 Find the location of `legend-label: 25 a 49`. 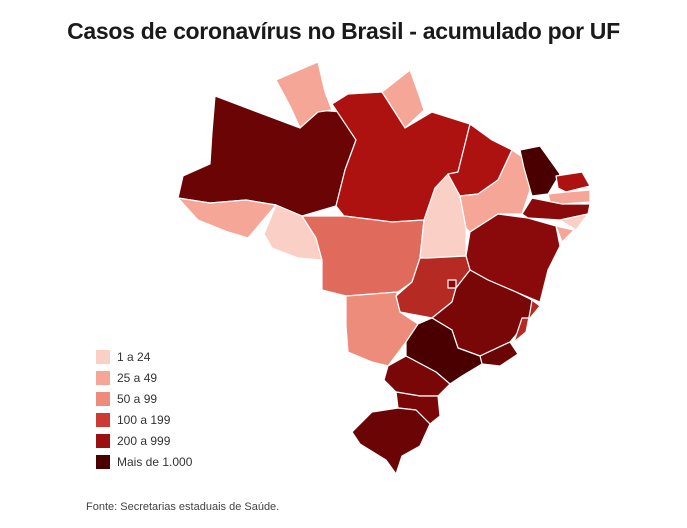

legend-label: 25 a 49 is located at coordinates (137, 377).